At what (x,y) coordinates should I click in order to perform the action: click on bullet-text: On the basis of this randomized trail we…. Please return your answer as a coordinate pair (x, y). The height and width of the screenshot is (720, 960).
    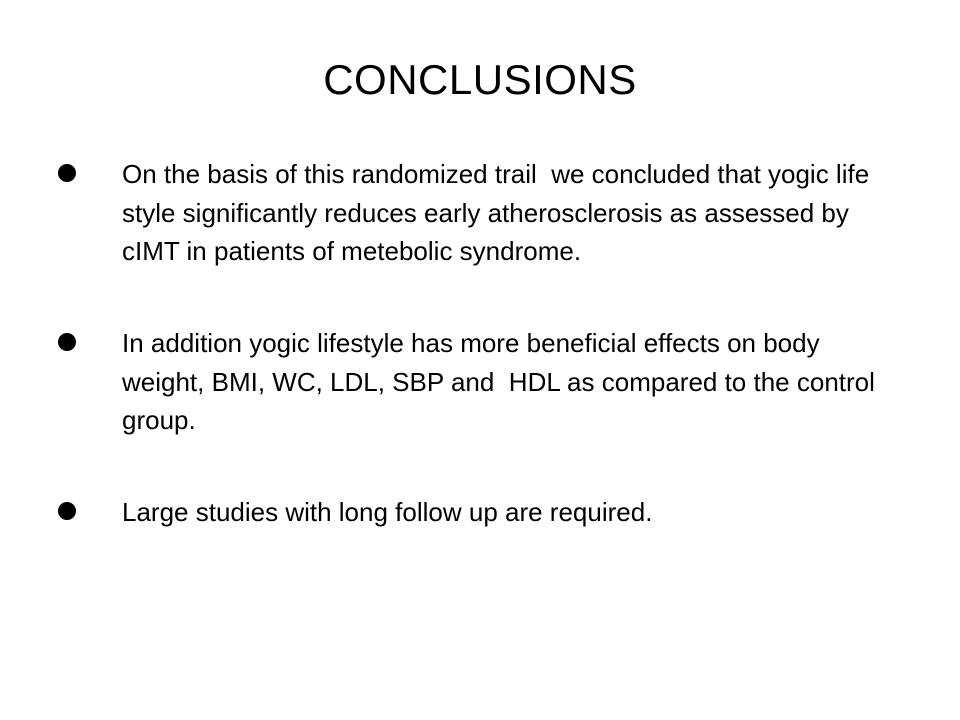
    Looking at the image, I should click on (499, 212).